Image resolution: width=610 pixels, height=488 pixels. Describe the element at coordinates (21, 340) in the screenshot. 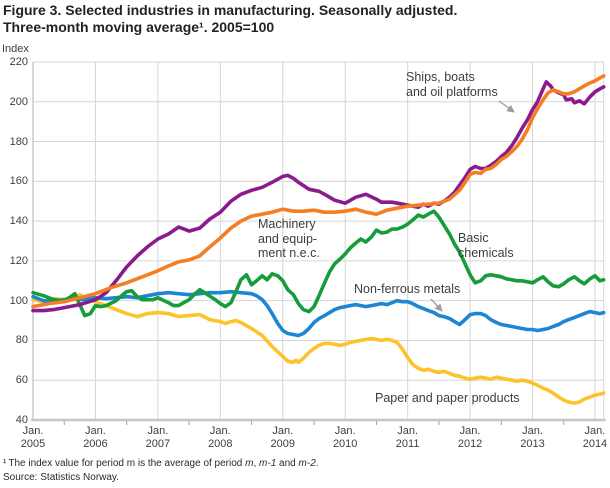

I see `y-axis-tick-label: 80` at that location.